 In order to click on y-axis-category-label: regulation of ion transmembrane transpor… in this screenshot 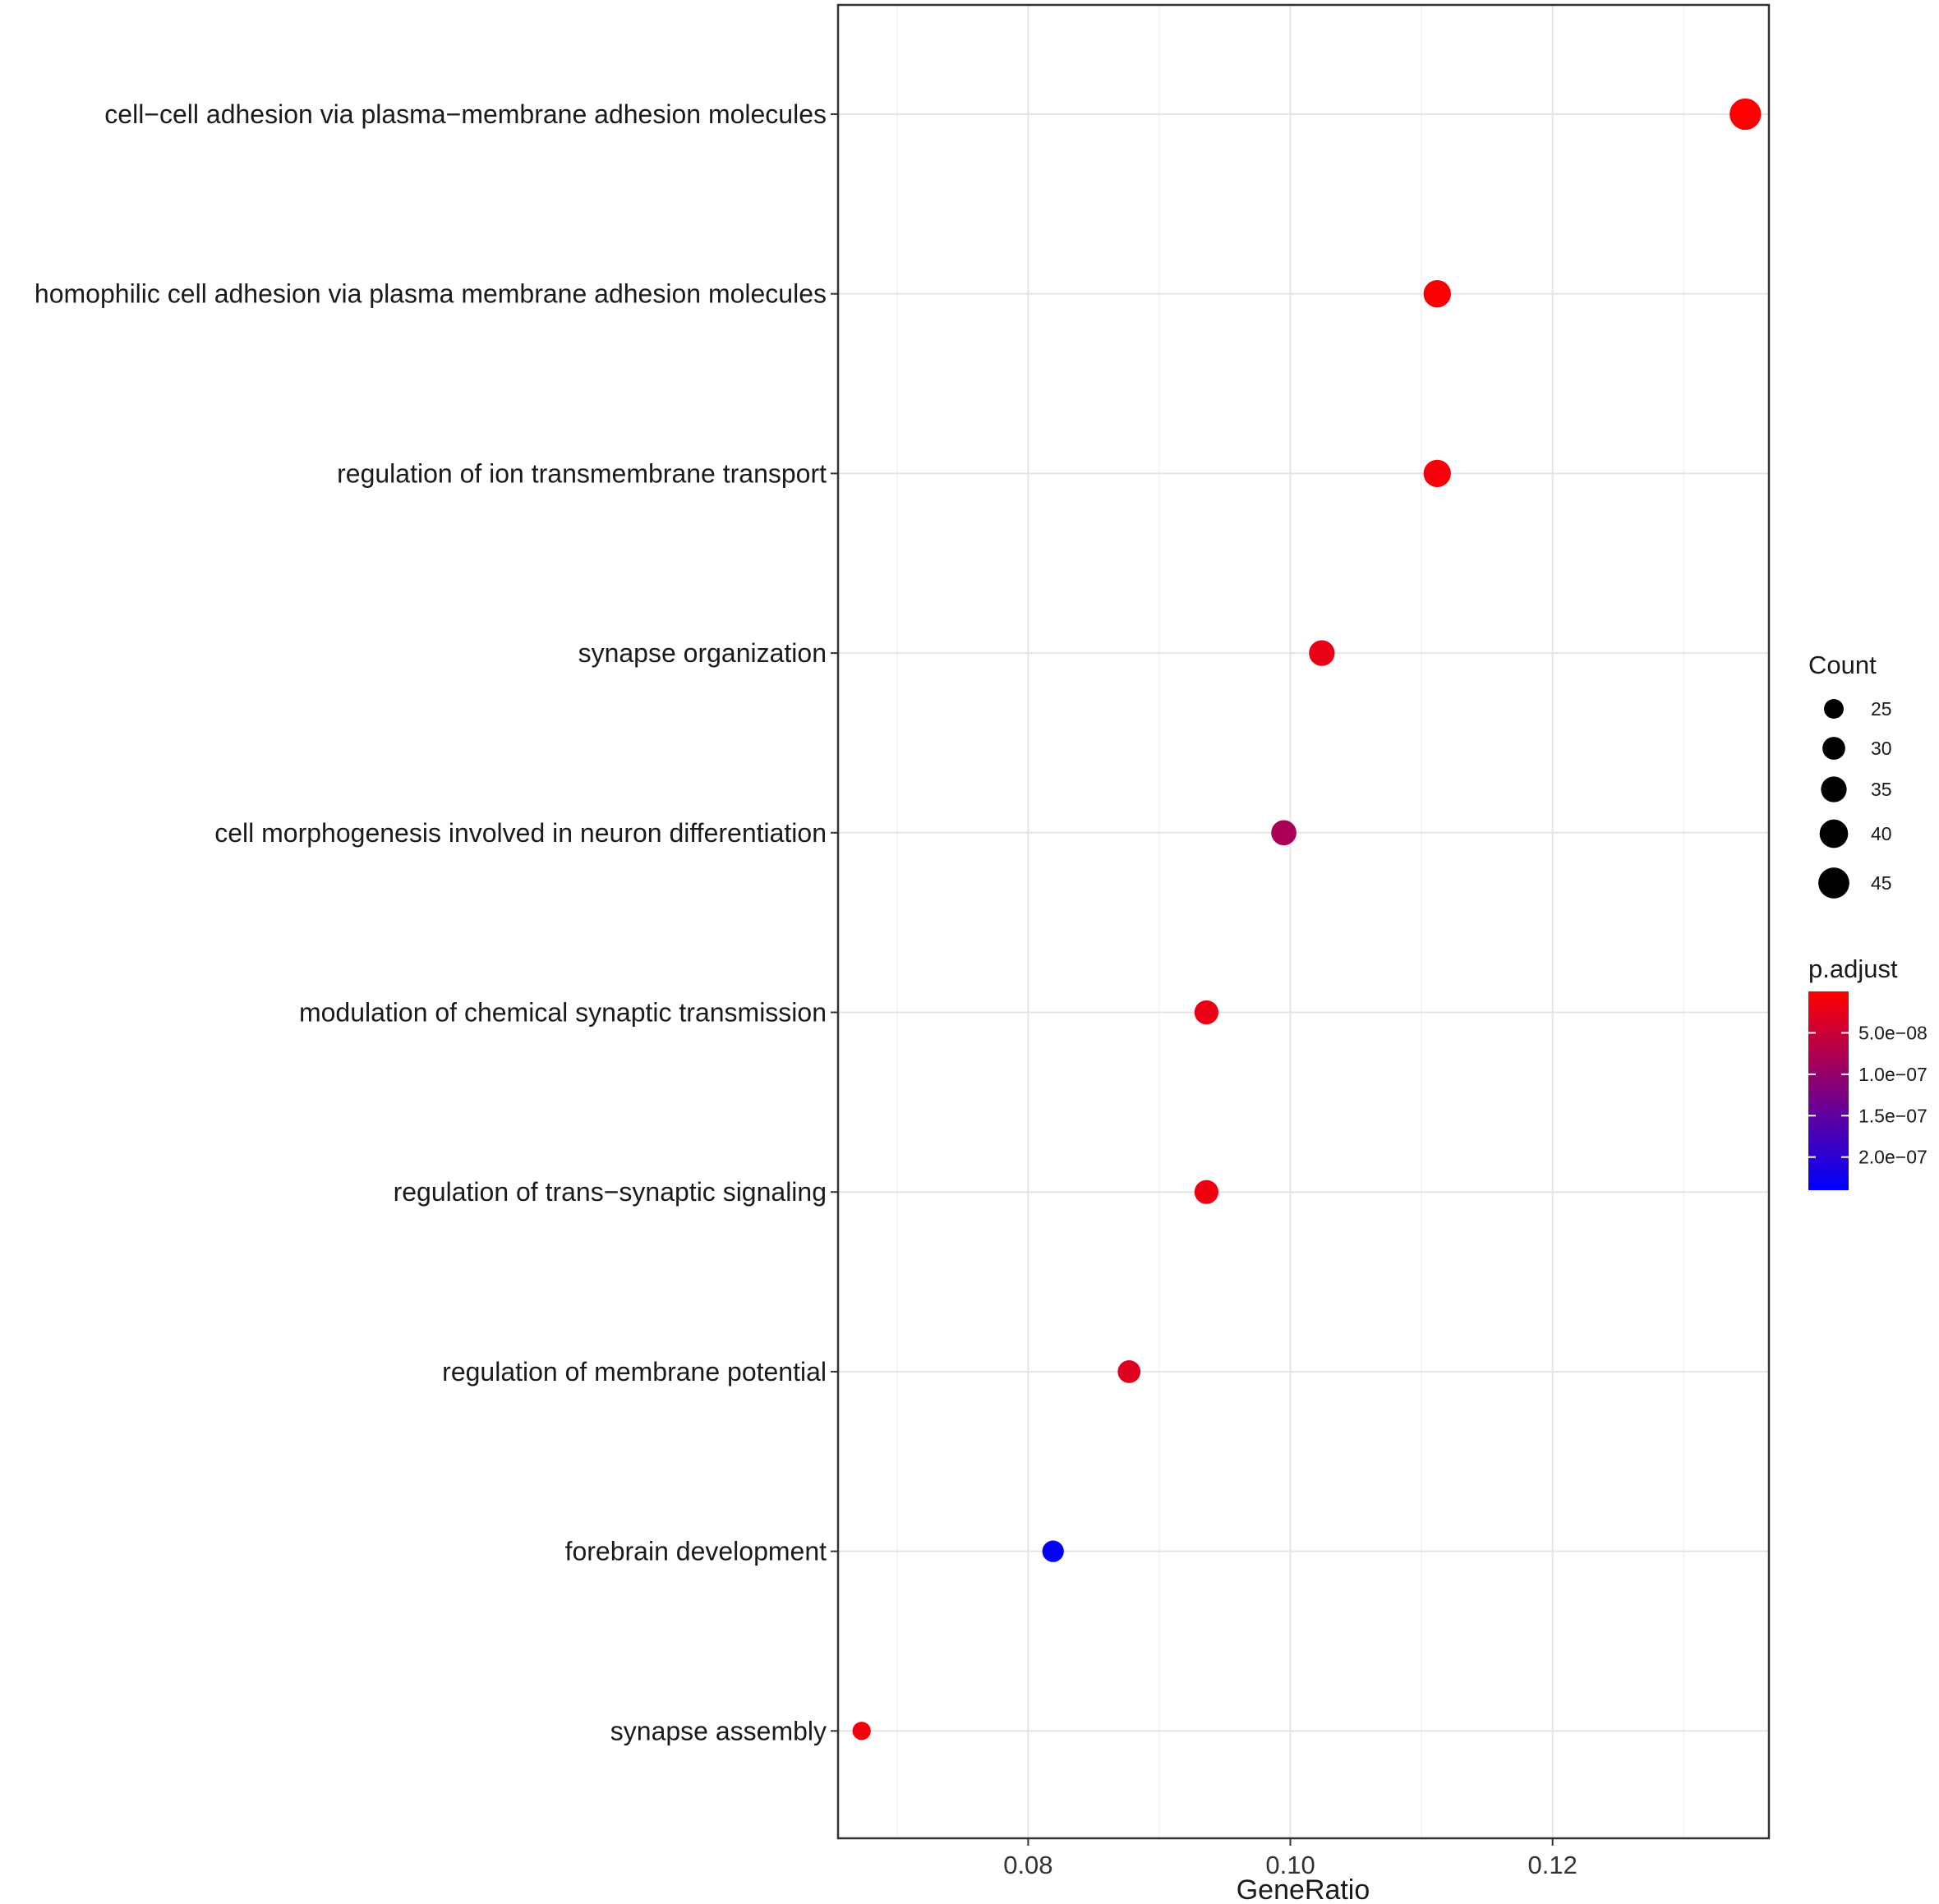, I will do `click(582, 473)`.